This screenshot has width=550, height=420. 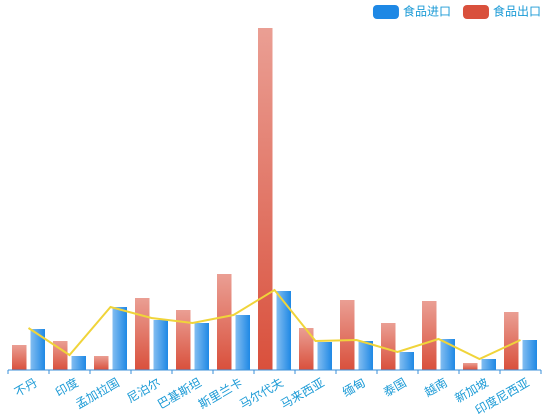 What do you see at coordinates (179, 394) in the screenshot?
I see `x-tick-label: 巴基斯坦` at bounding box center [179, 394].